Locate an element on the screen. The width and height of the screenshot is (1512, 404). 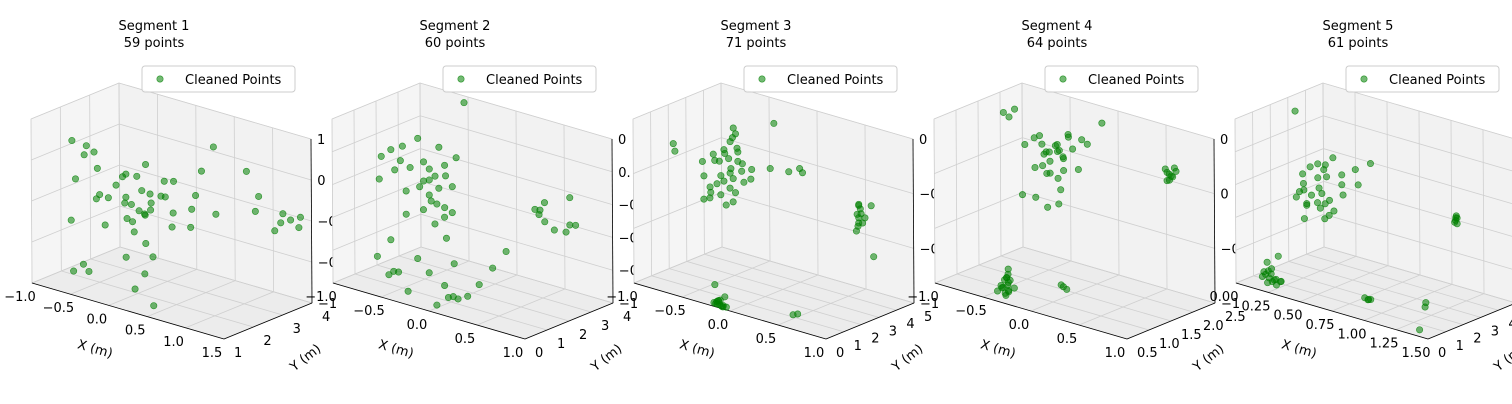
chart-subtitle: 61 points is located at coordinates (1358, 43).